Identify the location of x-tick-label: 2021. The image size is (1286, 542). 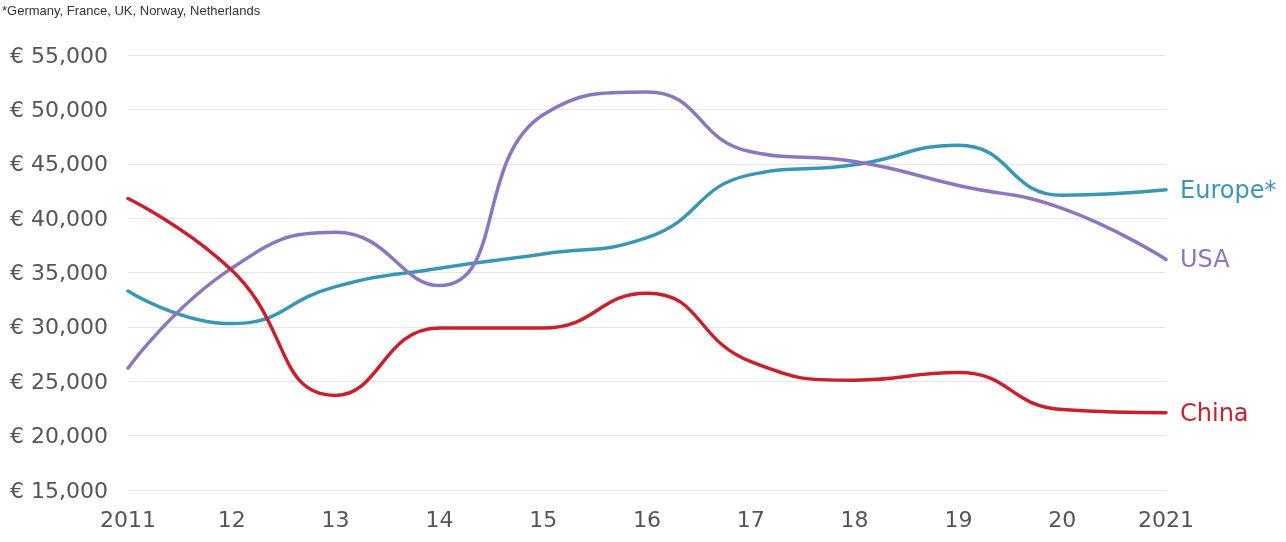
(1166, 519).